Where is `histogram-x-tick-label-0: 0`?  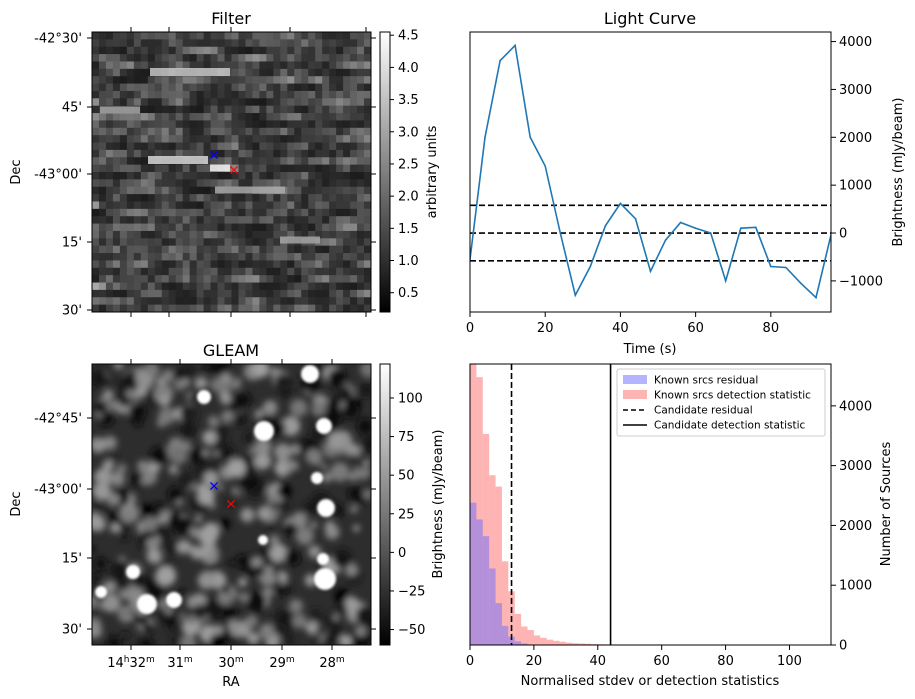
histogram-x-tick-label-0: 0 is located at coordinates (470, 661).